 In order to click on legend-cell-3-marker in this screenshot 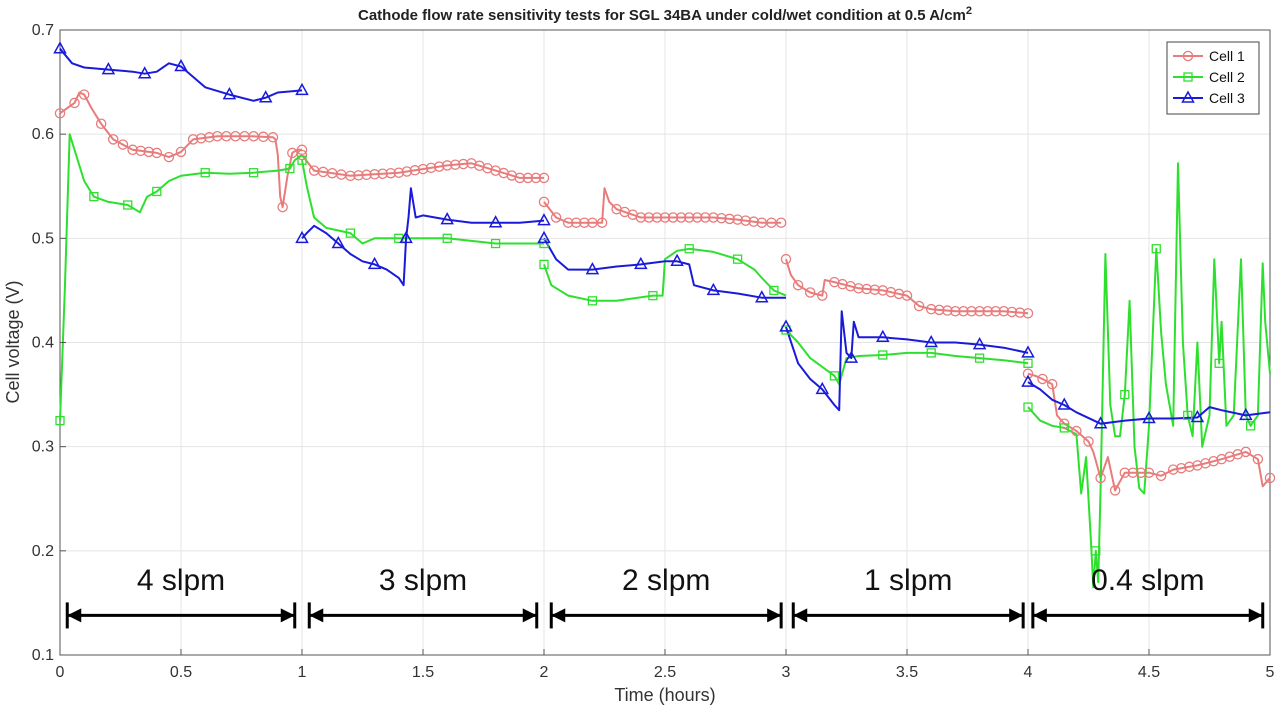, I will do `click(1188, 96)`.